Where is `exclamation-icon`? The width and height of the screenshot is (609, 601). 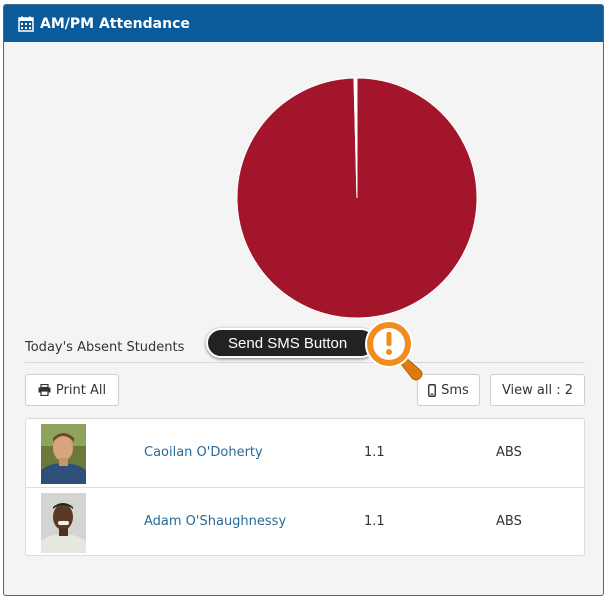 exclamation-icon is located at coordinates (394, 350).